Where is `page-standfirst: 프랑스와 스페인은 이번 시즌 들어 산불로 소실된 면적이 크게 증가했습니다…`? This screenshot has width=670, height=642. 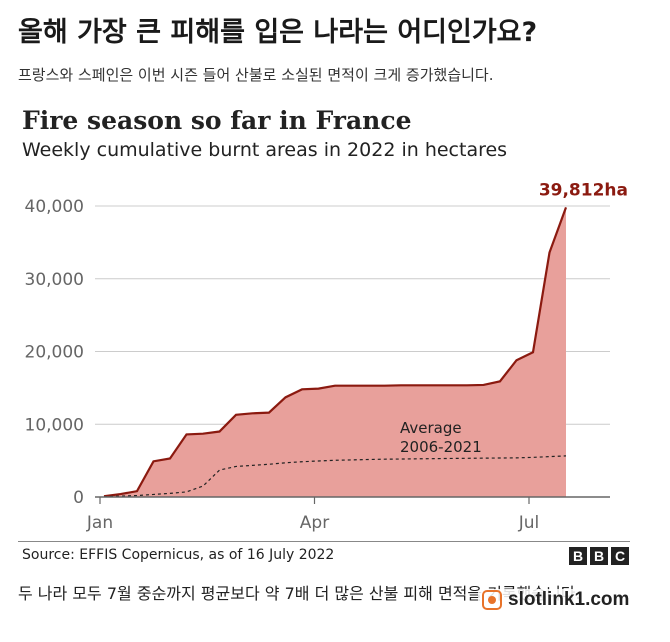 page-standfirst: 프랑스와 스페인은 이번 시즌 들어 산불로 소실된 면적이 크게 증가했습니다… is located at coordinates (256, 75).